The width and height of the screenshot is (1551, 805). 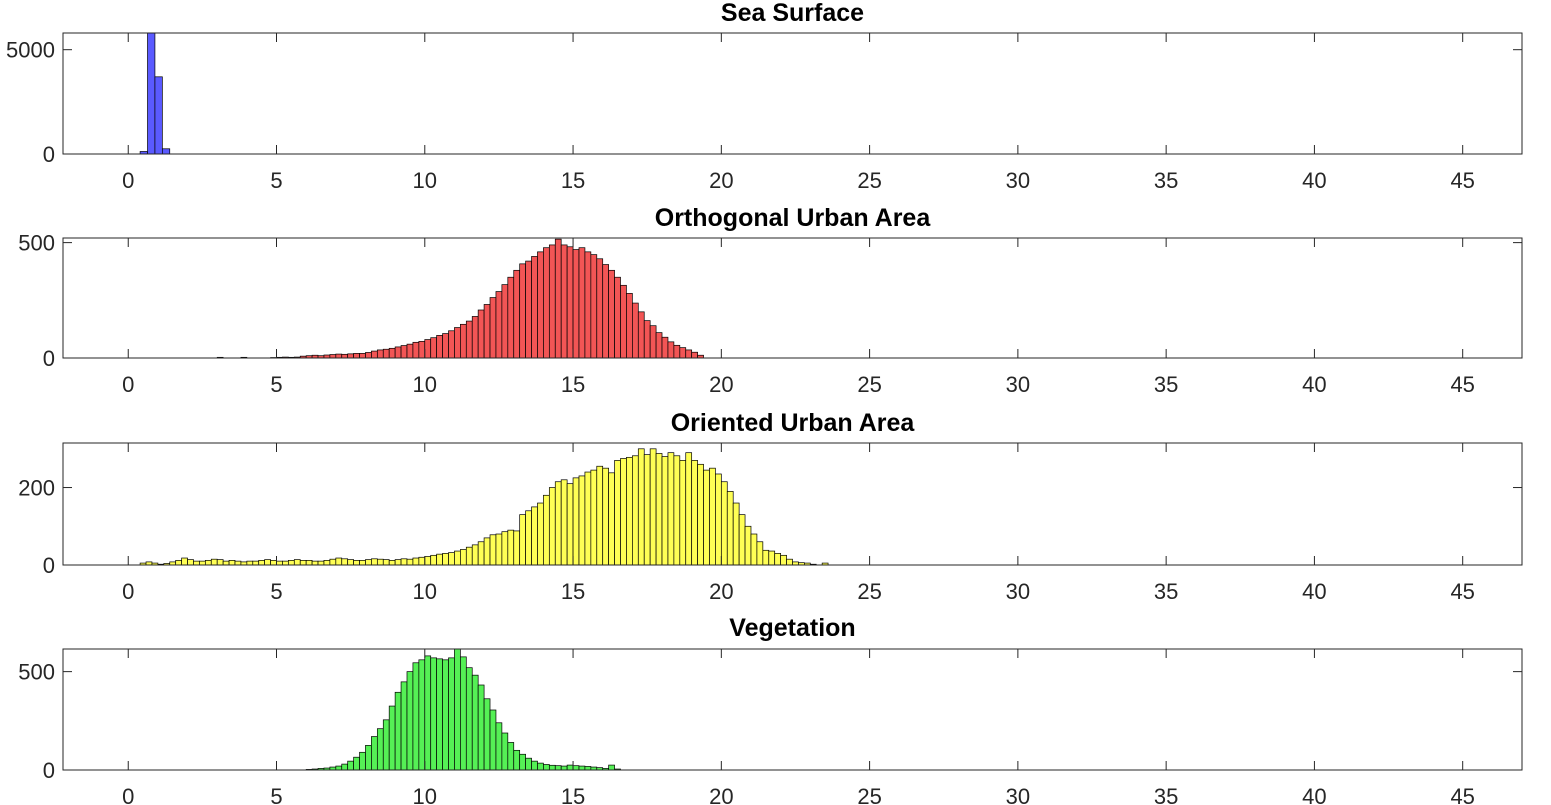 I want to click on x-tick-label: 35, so click(x=1166, y=794).